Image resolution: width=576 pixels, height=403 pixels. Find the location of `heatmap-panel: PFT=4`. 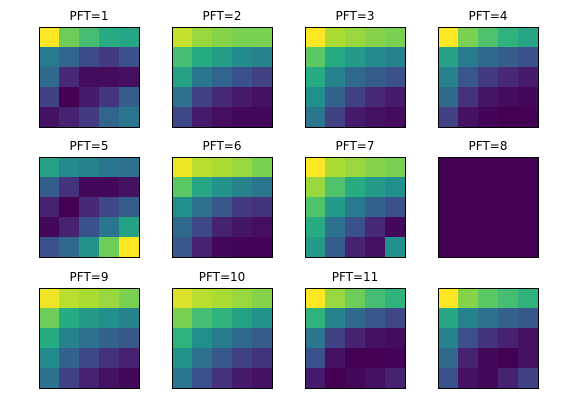

heatmap-panel: PFT=4 is located at coordinates (488, 68).